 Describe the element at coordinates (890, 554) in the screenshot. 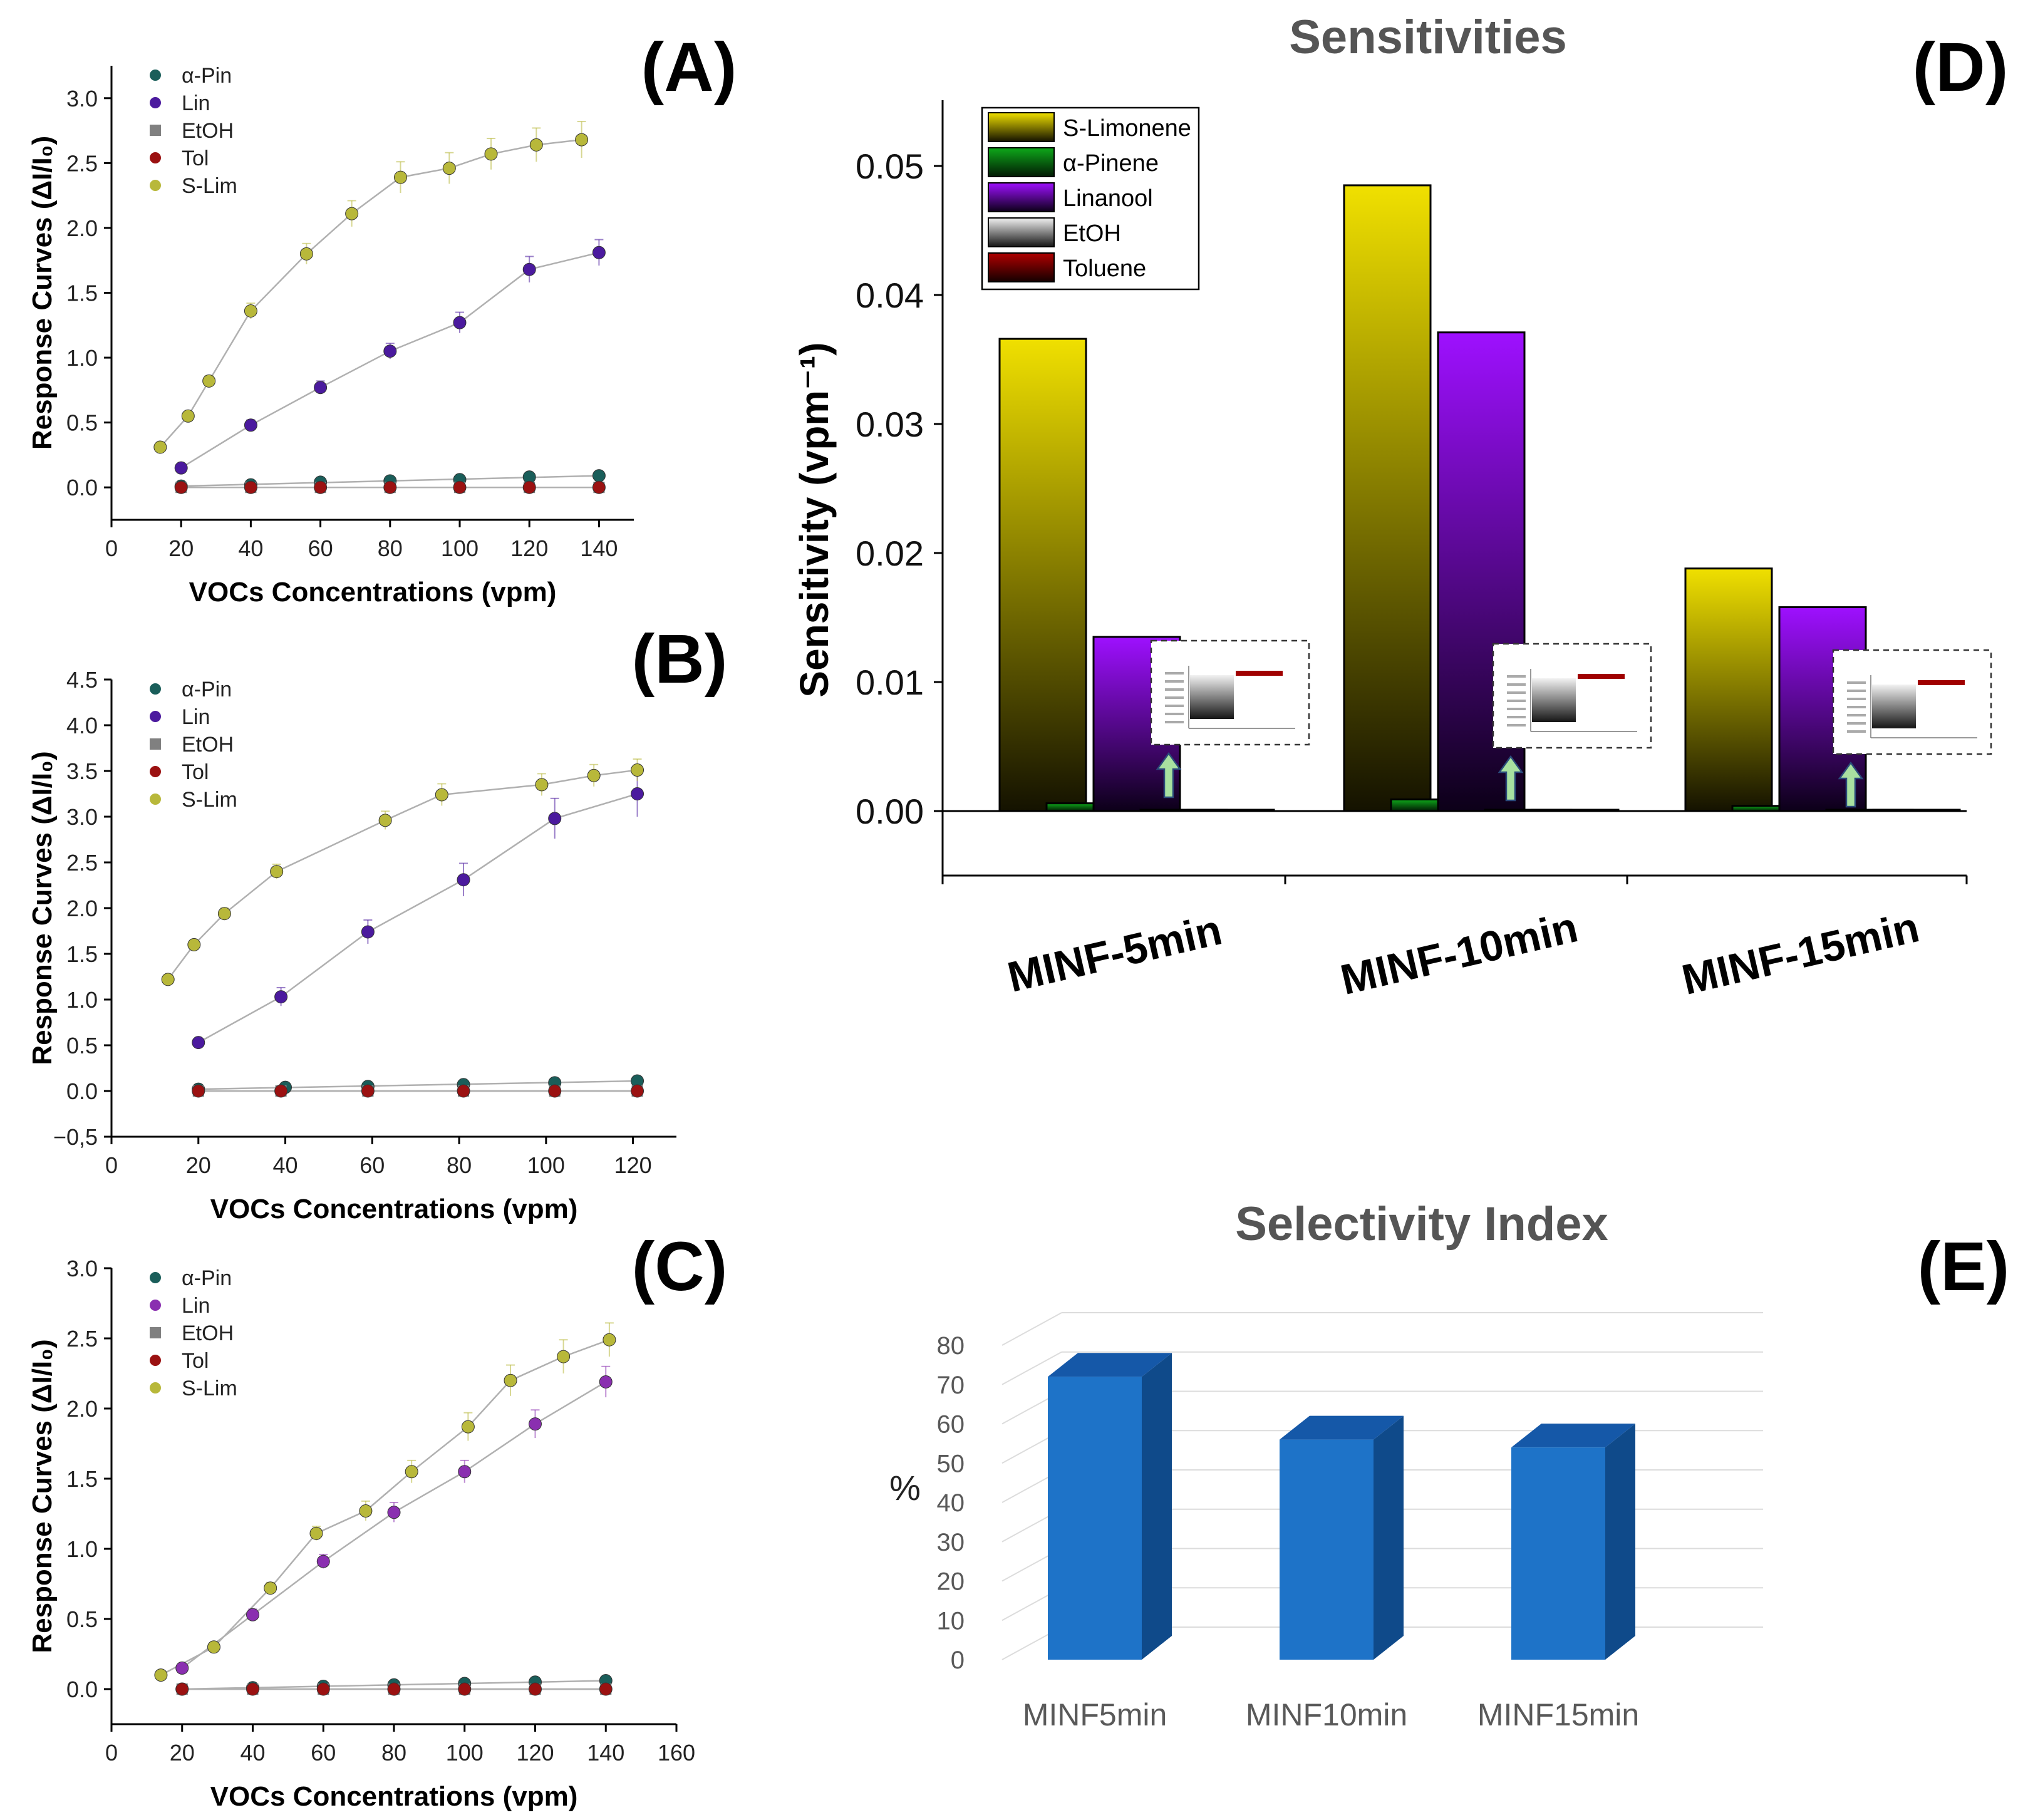

I see `y-tick-label: 0.02` at that location.